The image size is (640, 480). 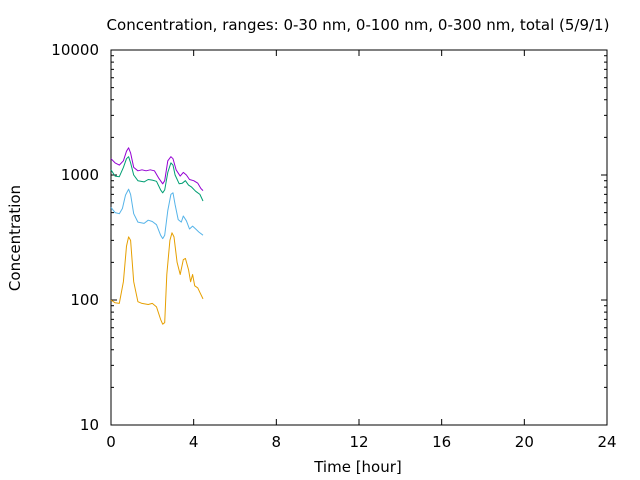 What do you see at coordinates (441, 442) in the screenshot?
I see `x-tick-label: 16` at bounding box center [441, 442].